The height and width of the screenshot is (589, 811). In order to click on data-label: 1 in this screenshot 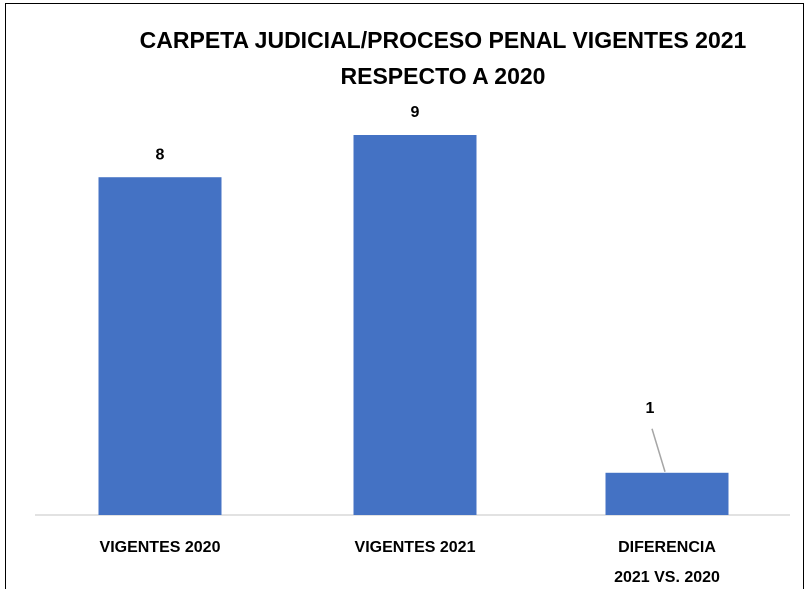, I will do `click(650, 408)`.